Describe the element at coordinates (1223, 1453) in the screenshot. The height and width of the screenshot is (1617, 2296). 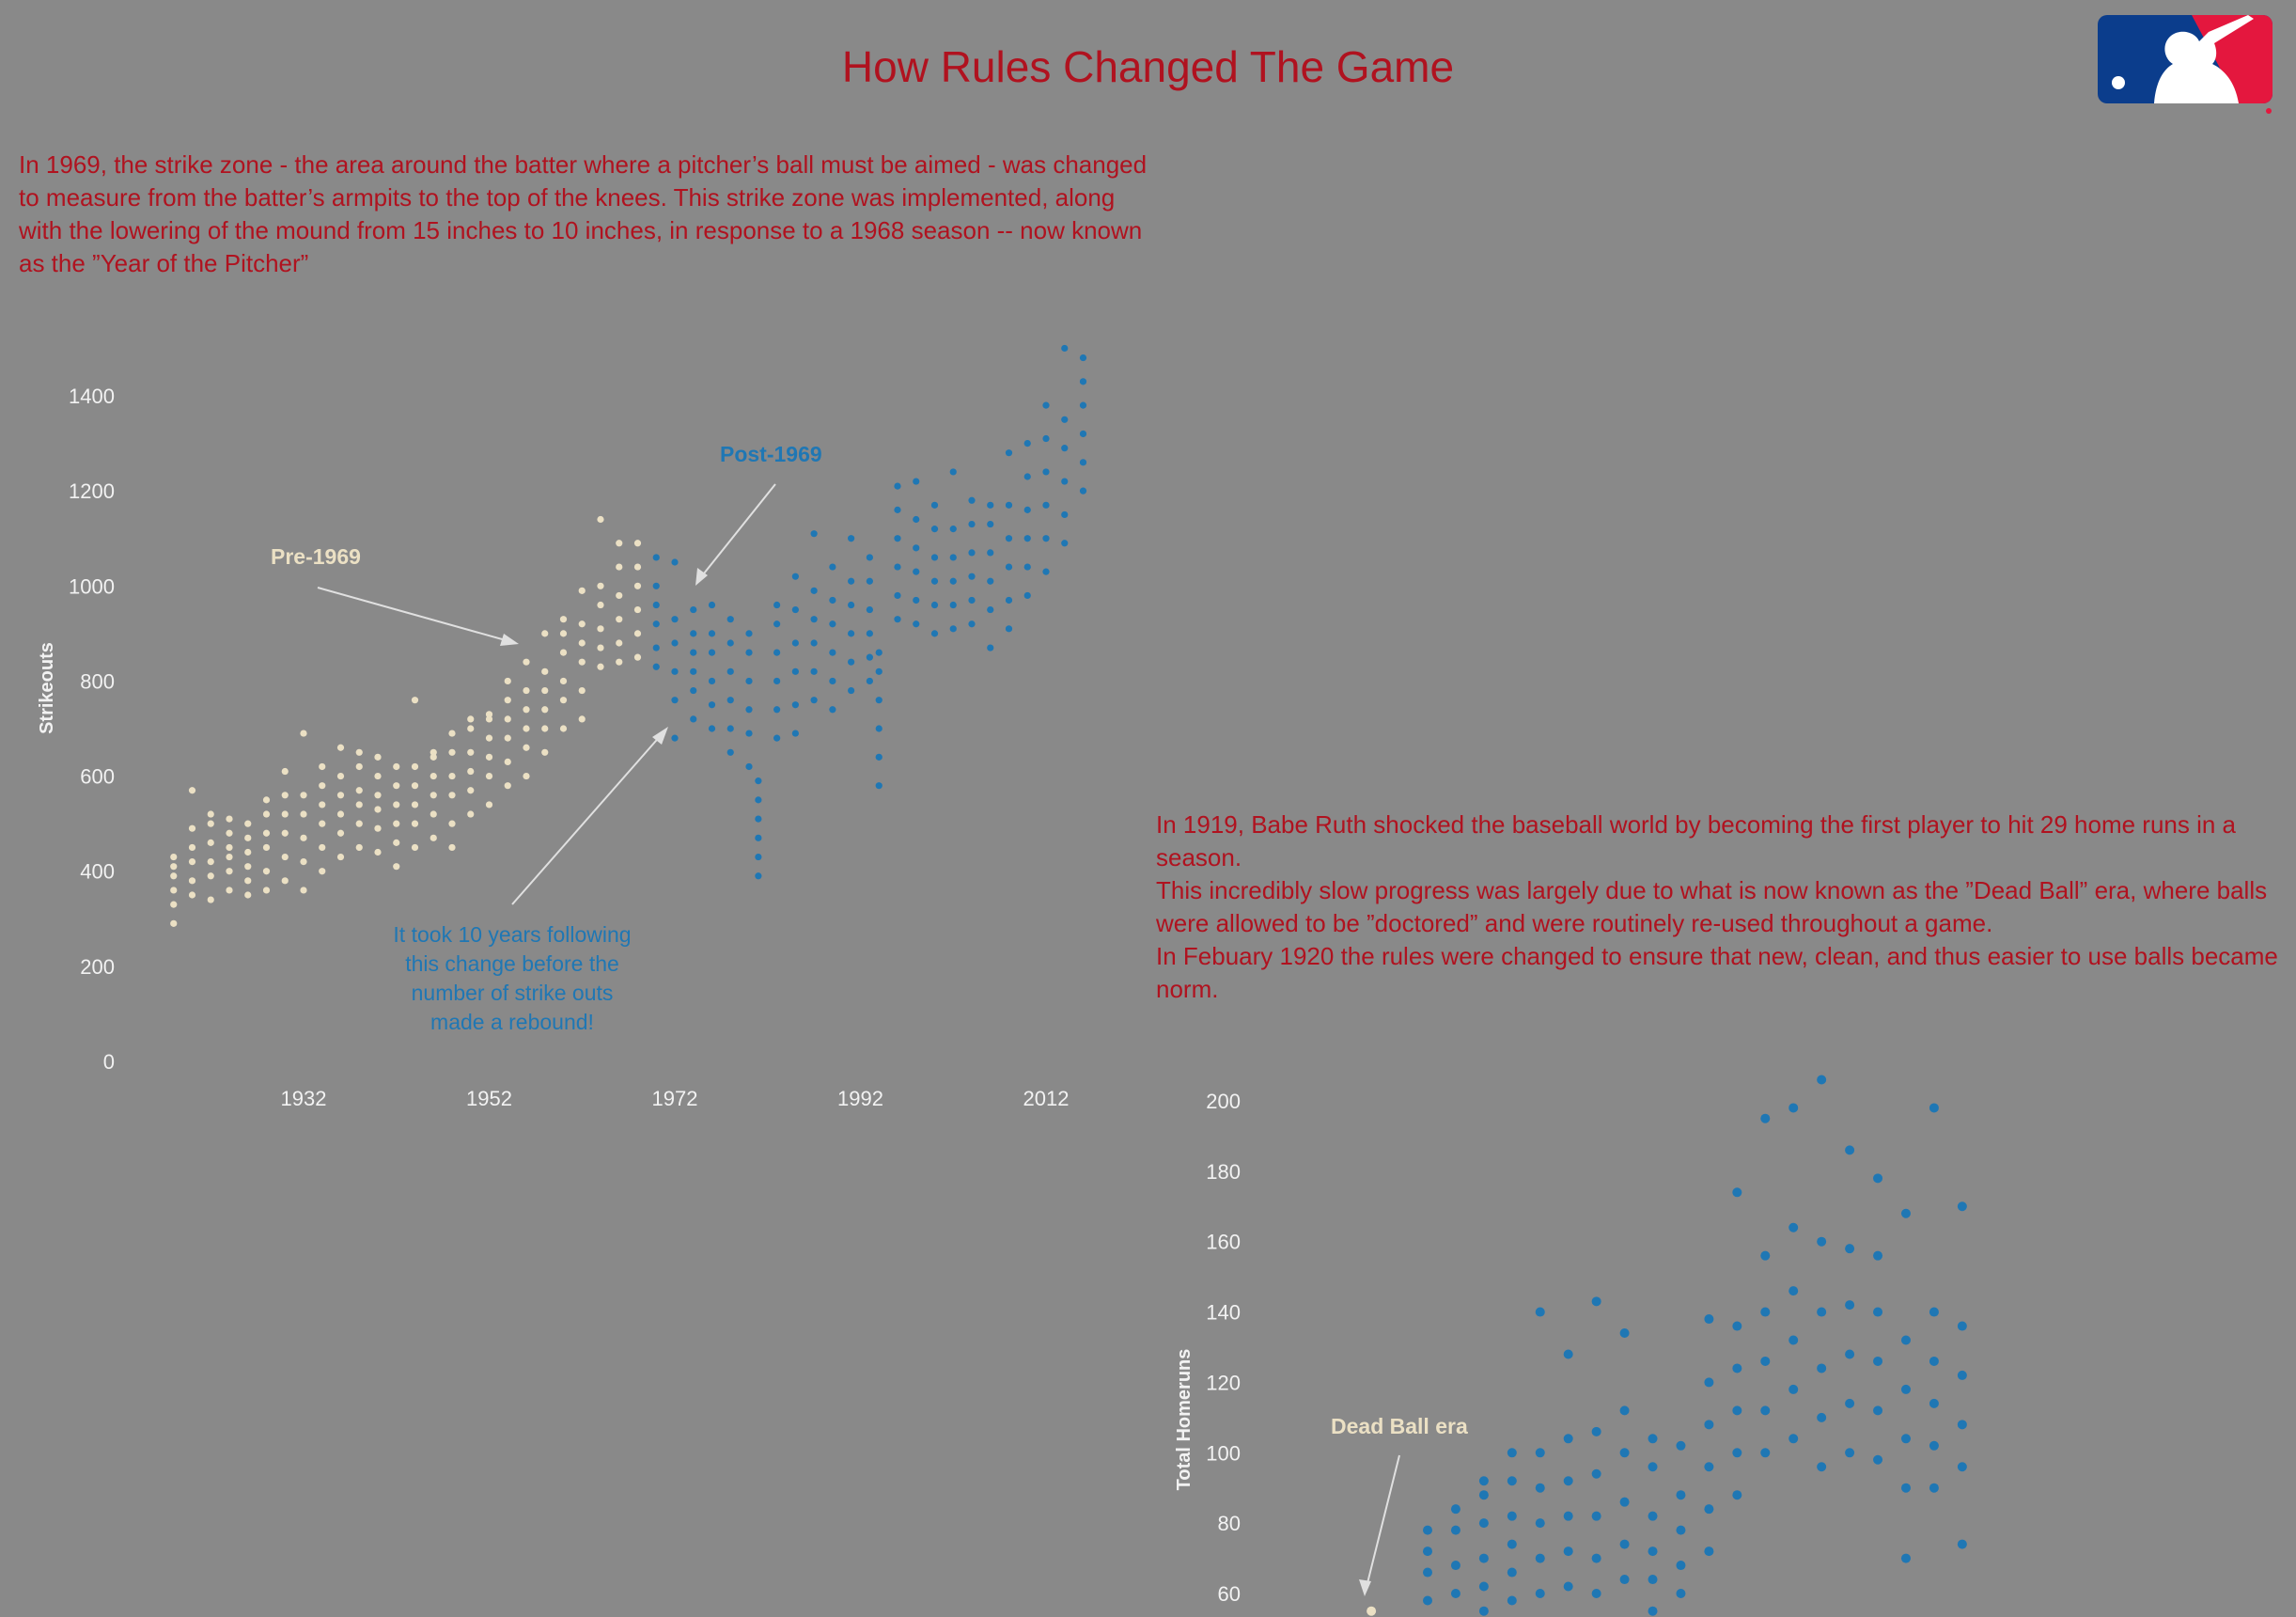
I see `y-tick-label: 100` at that location.